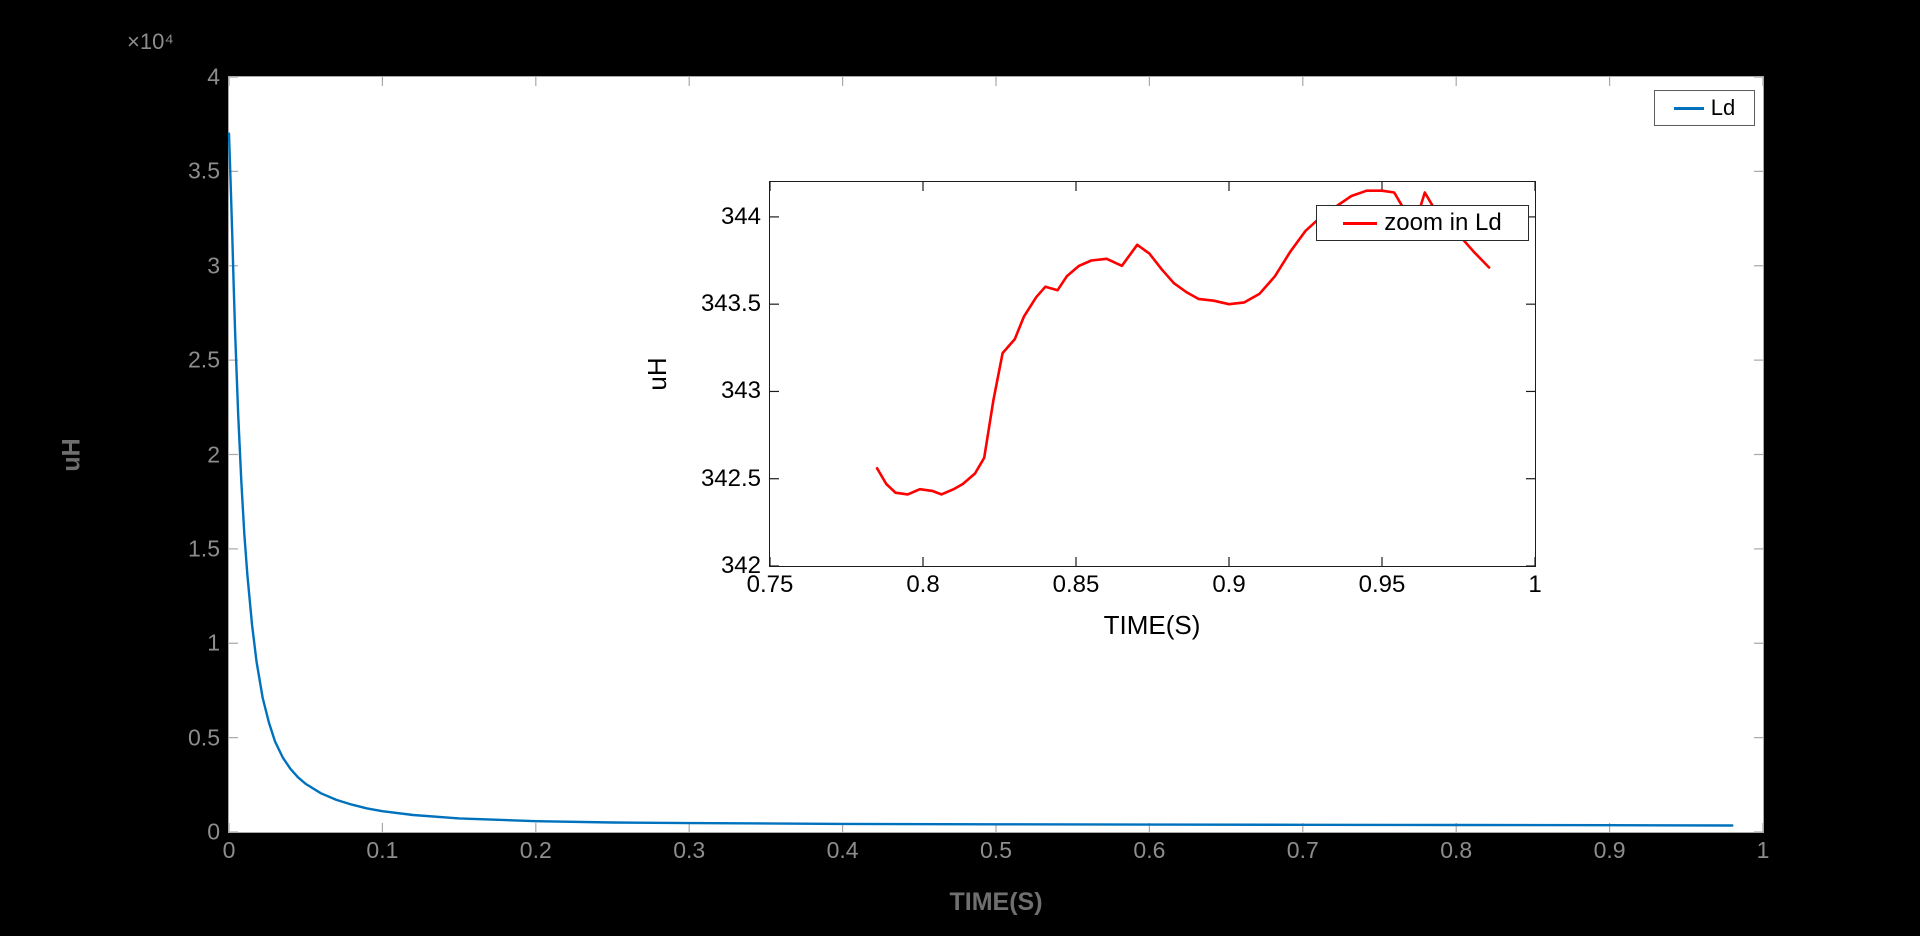 Image resolution: width=1920 pixels, height=936 pixels. What do you see at coordinates (770, 584) in the screenshot?
I see `x-tick-label: 0.75` at bounding box center [770, 584].